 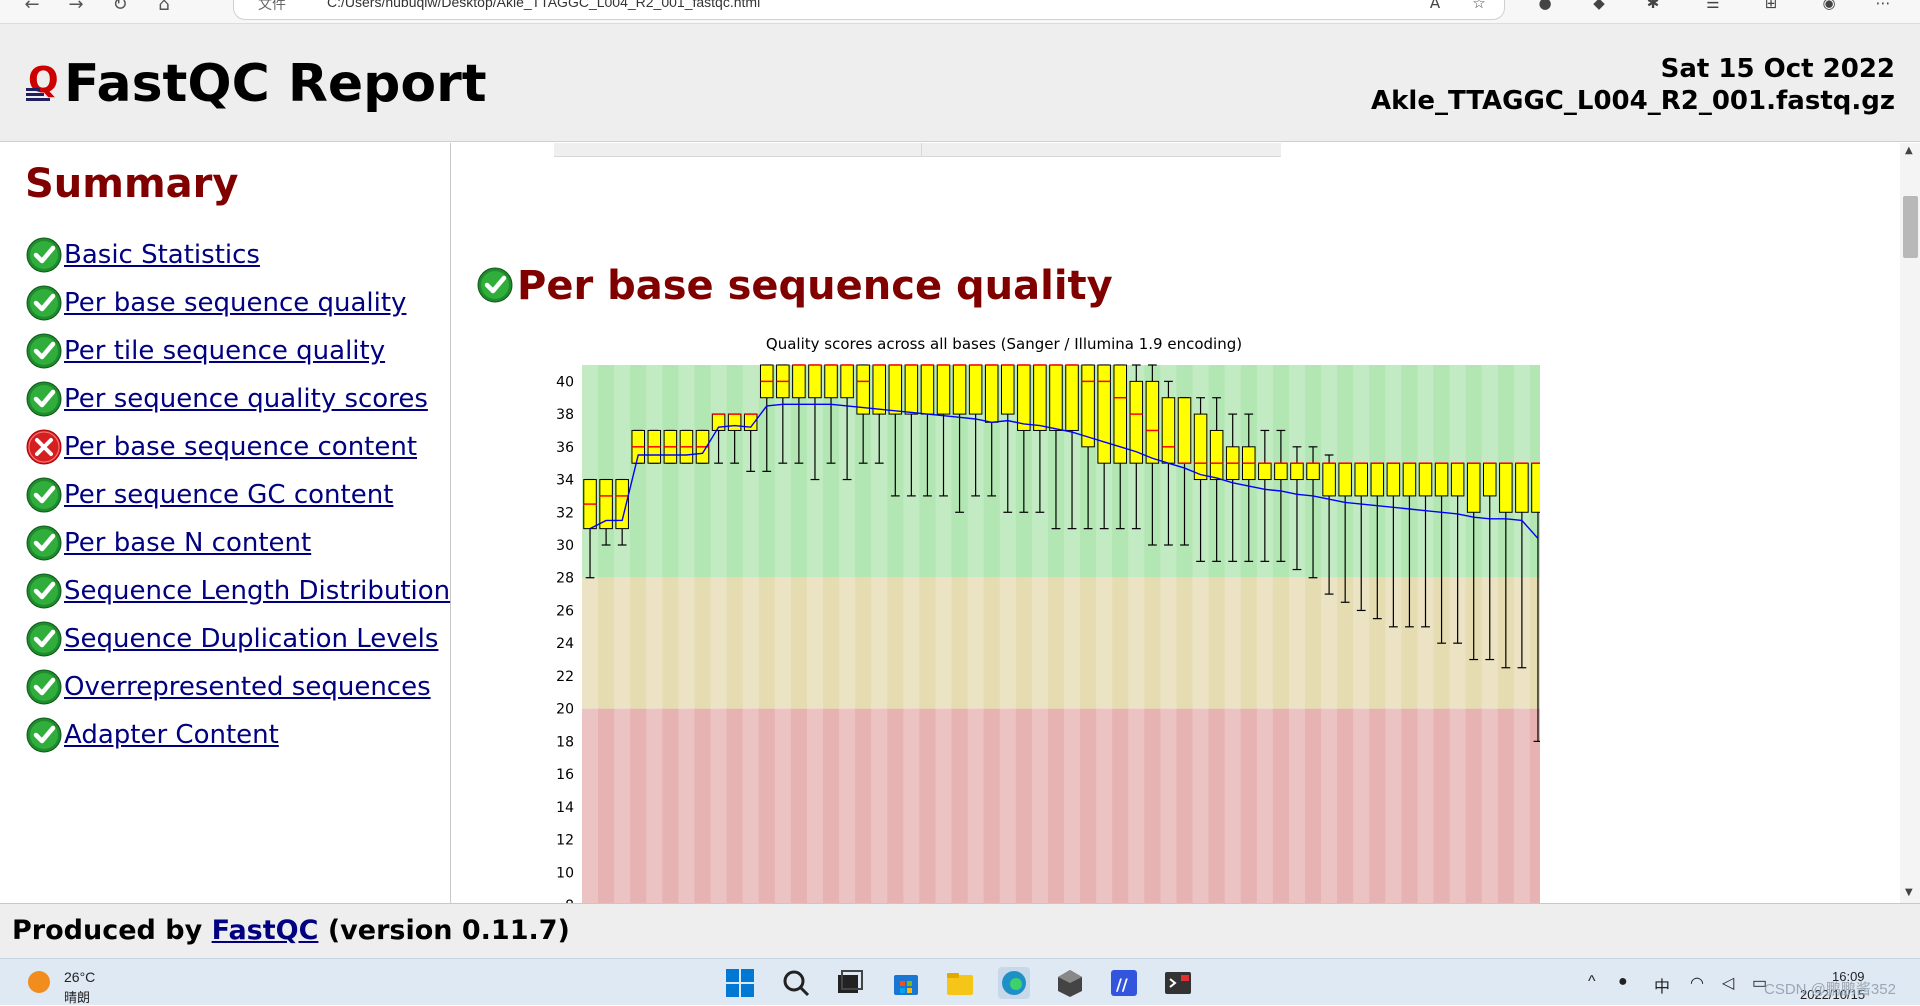 I want to click on favorite-icon: ☆, so click(x=1479, y=6).